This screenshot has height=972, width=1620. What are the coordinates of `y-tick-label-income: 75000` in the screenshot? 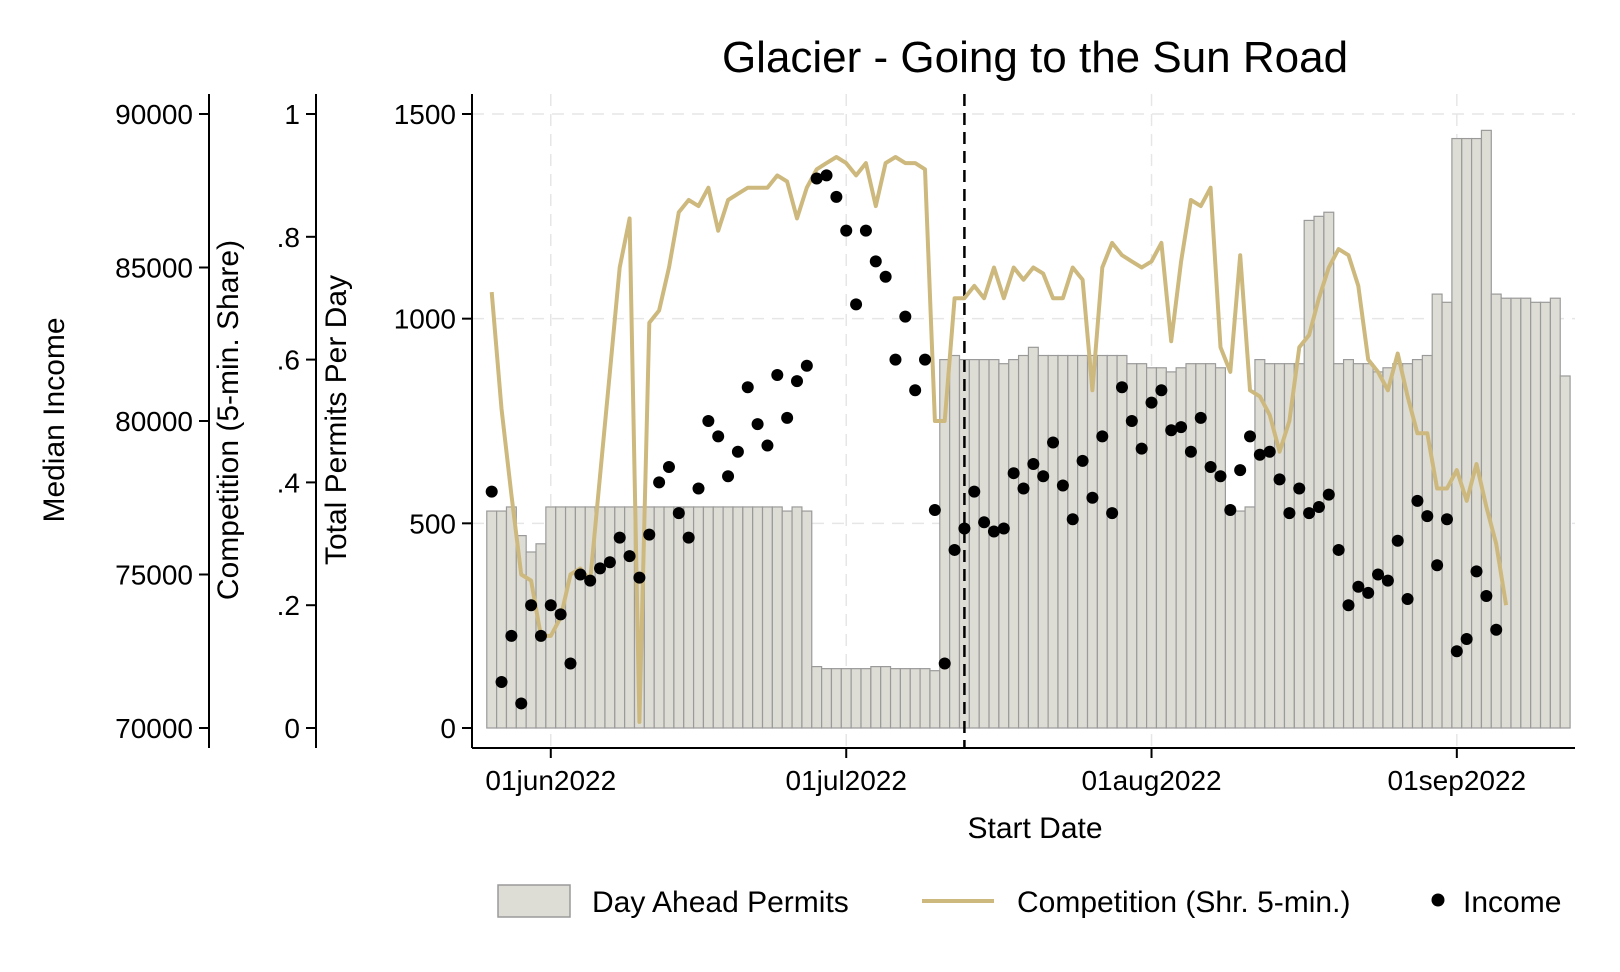 It's located at (154, 575).